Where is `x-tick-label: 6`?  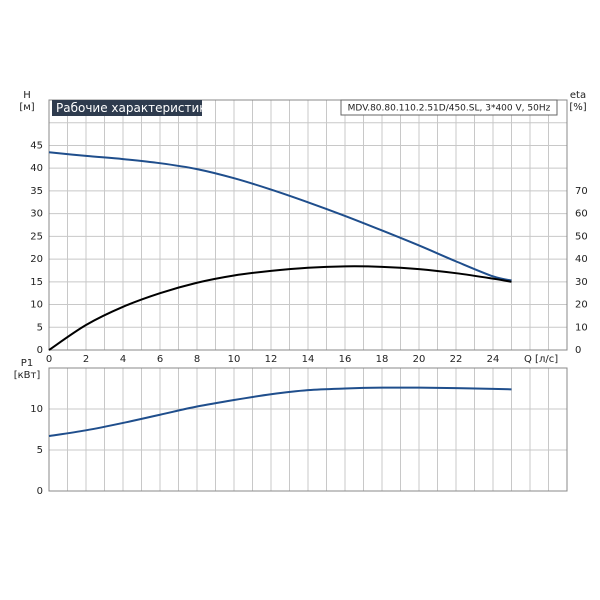
x-tick-label: 6 is located at coordinates (160, 359).